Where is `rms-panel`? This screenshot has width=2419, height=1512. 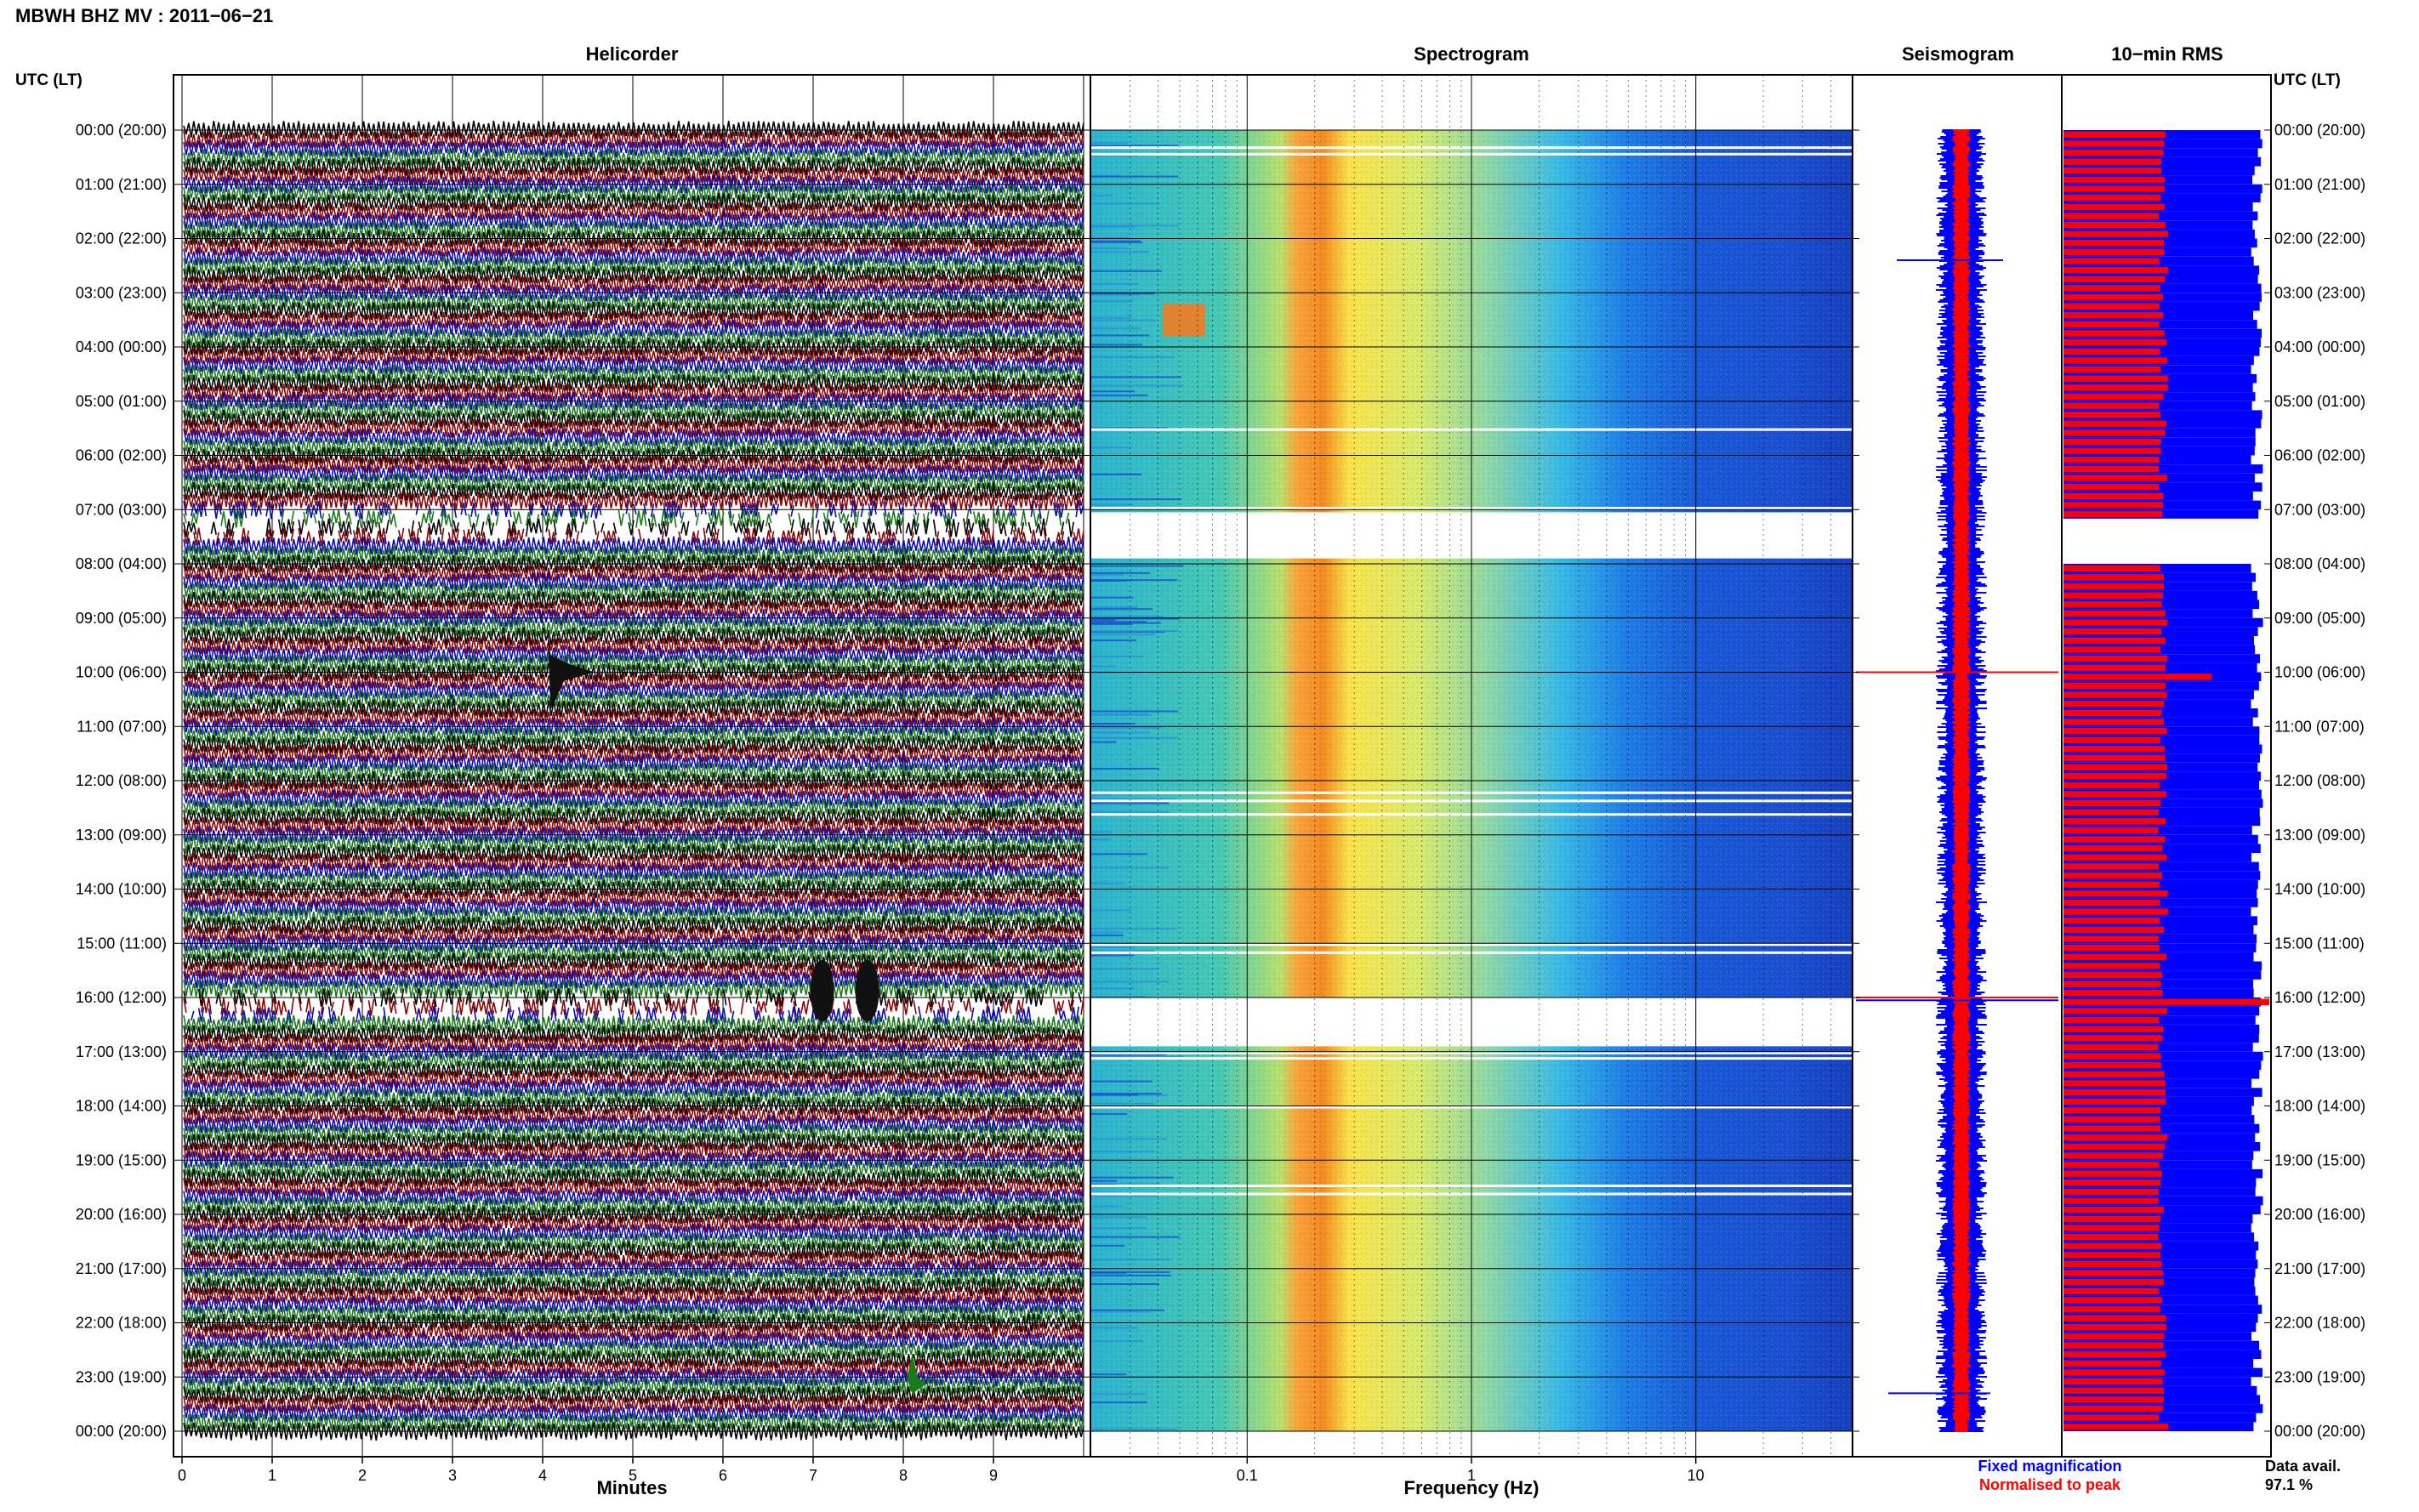 rms-panel is located at coordinates (2166, 766).